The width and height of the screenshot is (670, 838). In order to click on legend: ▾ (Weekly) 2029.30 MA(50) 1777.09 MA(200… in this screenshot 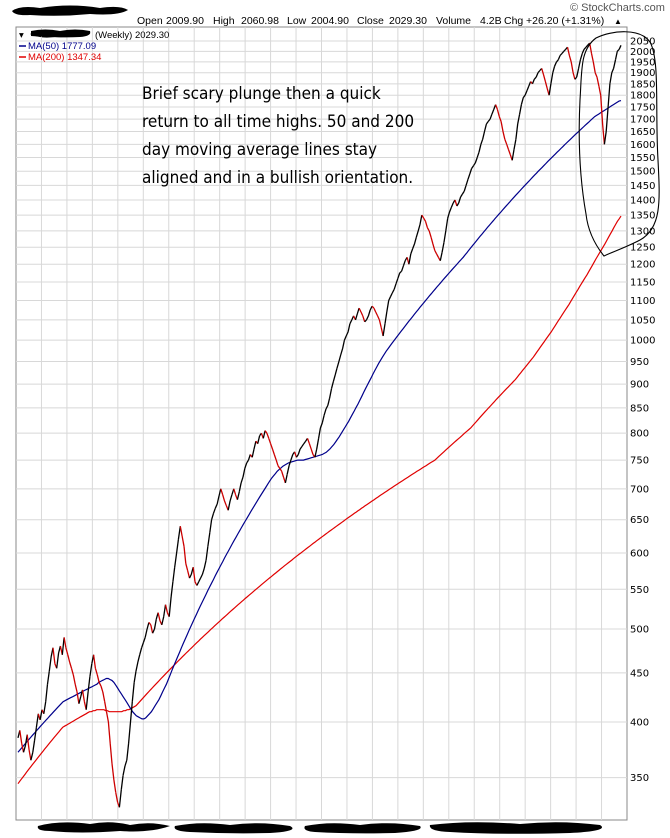, I will do `click(94, 46)`.